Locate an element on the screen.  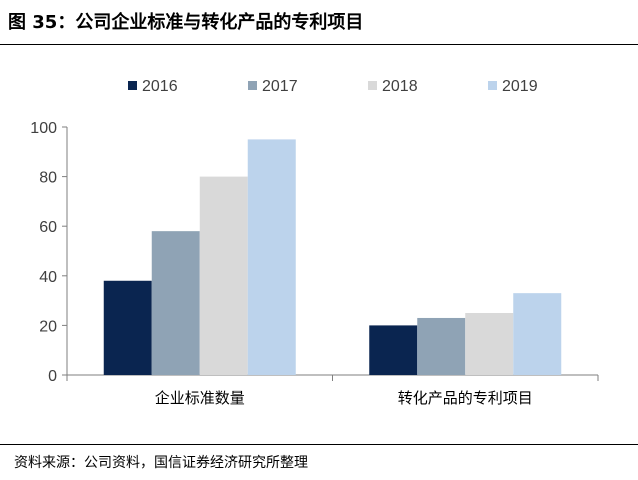
bar-2016-enterprise-standards is located at coordinates (127, 327).